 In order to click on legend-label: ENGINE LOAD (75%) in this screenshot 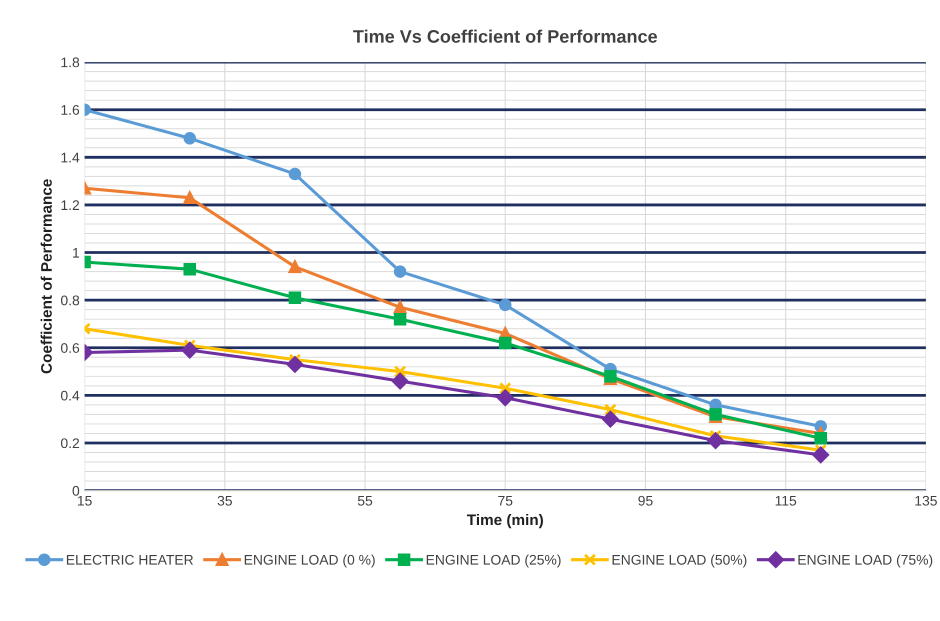, I will do `click(865, 561)`.